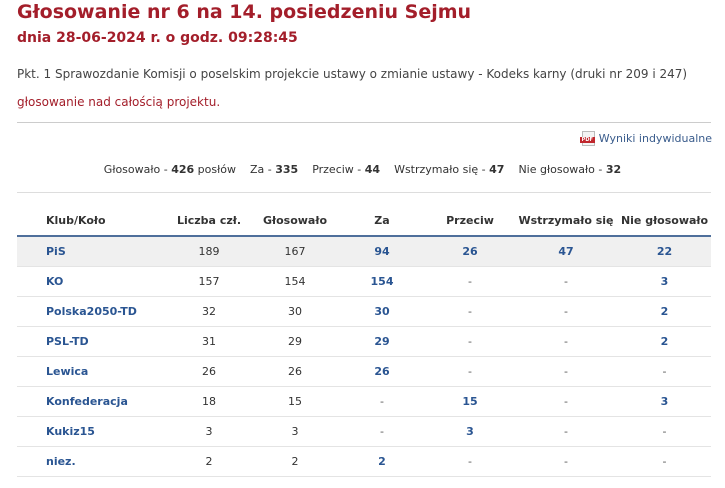  Describe the element at coordinates (382, 461) in the screenshot. I see `for-count-link: 2` at that location.